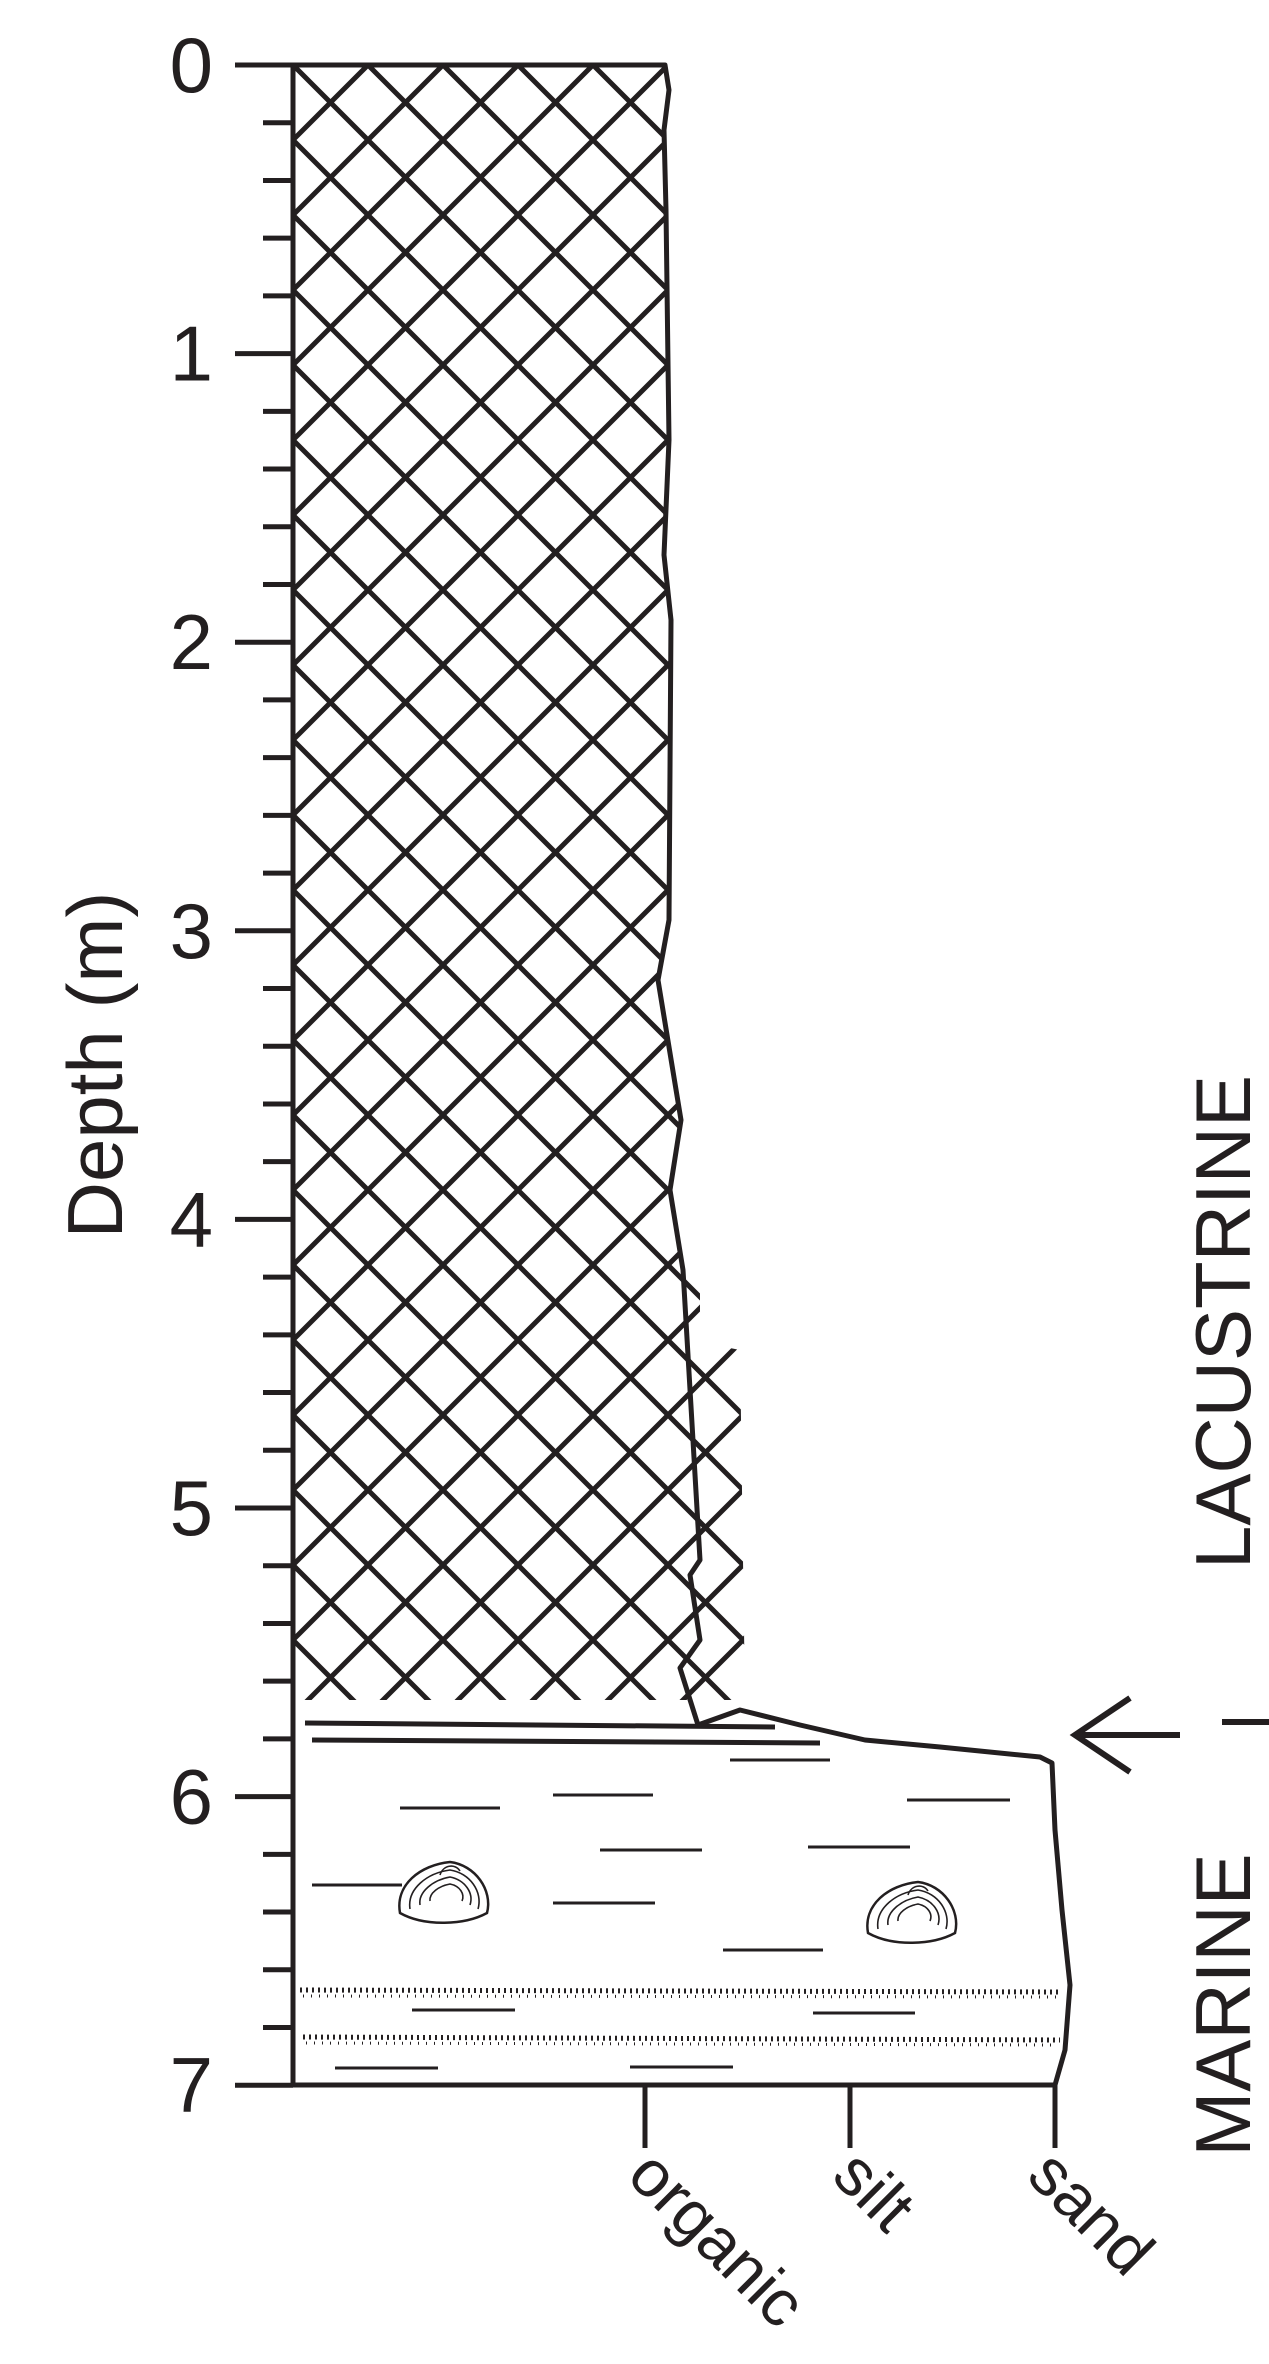  What do you see at coordinates (191, 642) in the screenshot?
I see `depth-tick-label: 2` at bounding box center [191, 642].